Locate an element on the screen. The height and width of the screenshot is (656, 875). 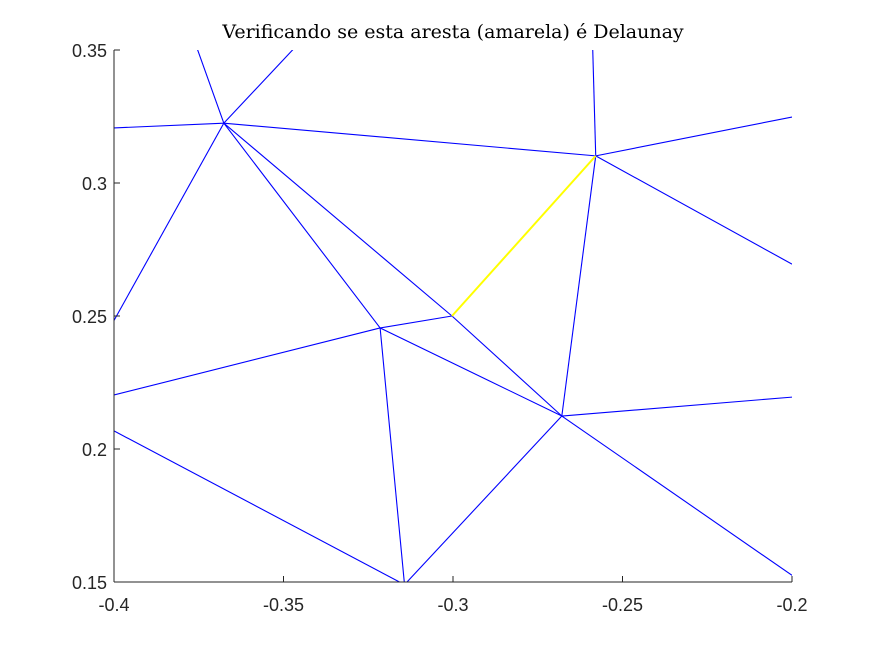
y-tick-label: 0.15 is located at coordinates (89, 583).